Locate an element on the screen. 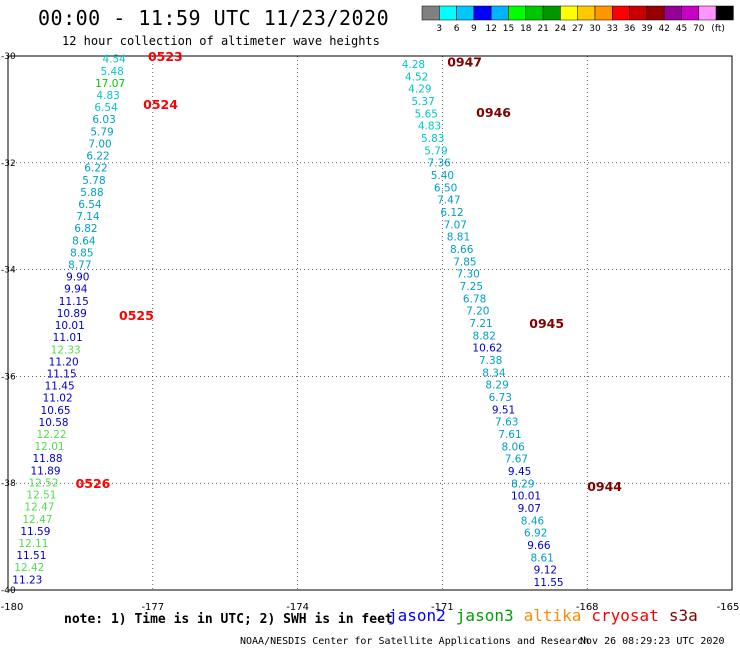 The width and height of the screenshot is (740, 650). wave-height-label: 7.61 is located at coordinates (509, 435).